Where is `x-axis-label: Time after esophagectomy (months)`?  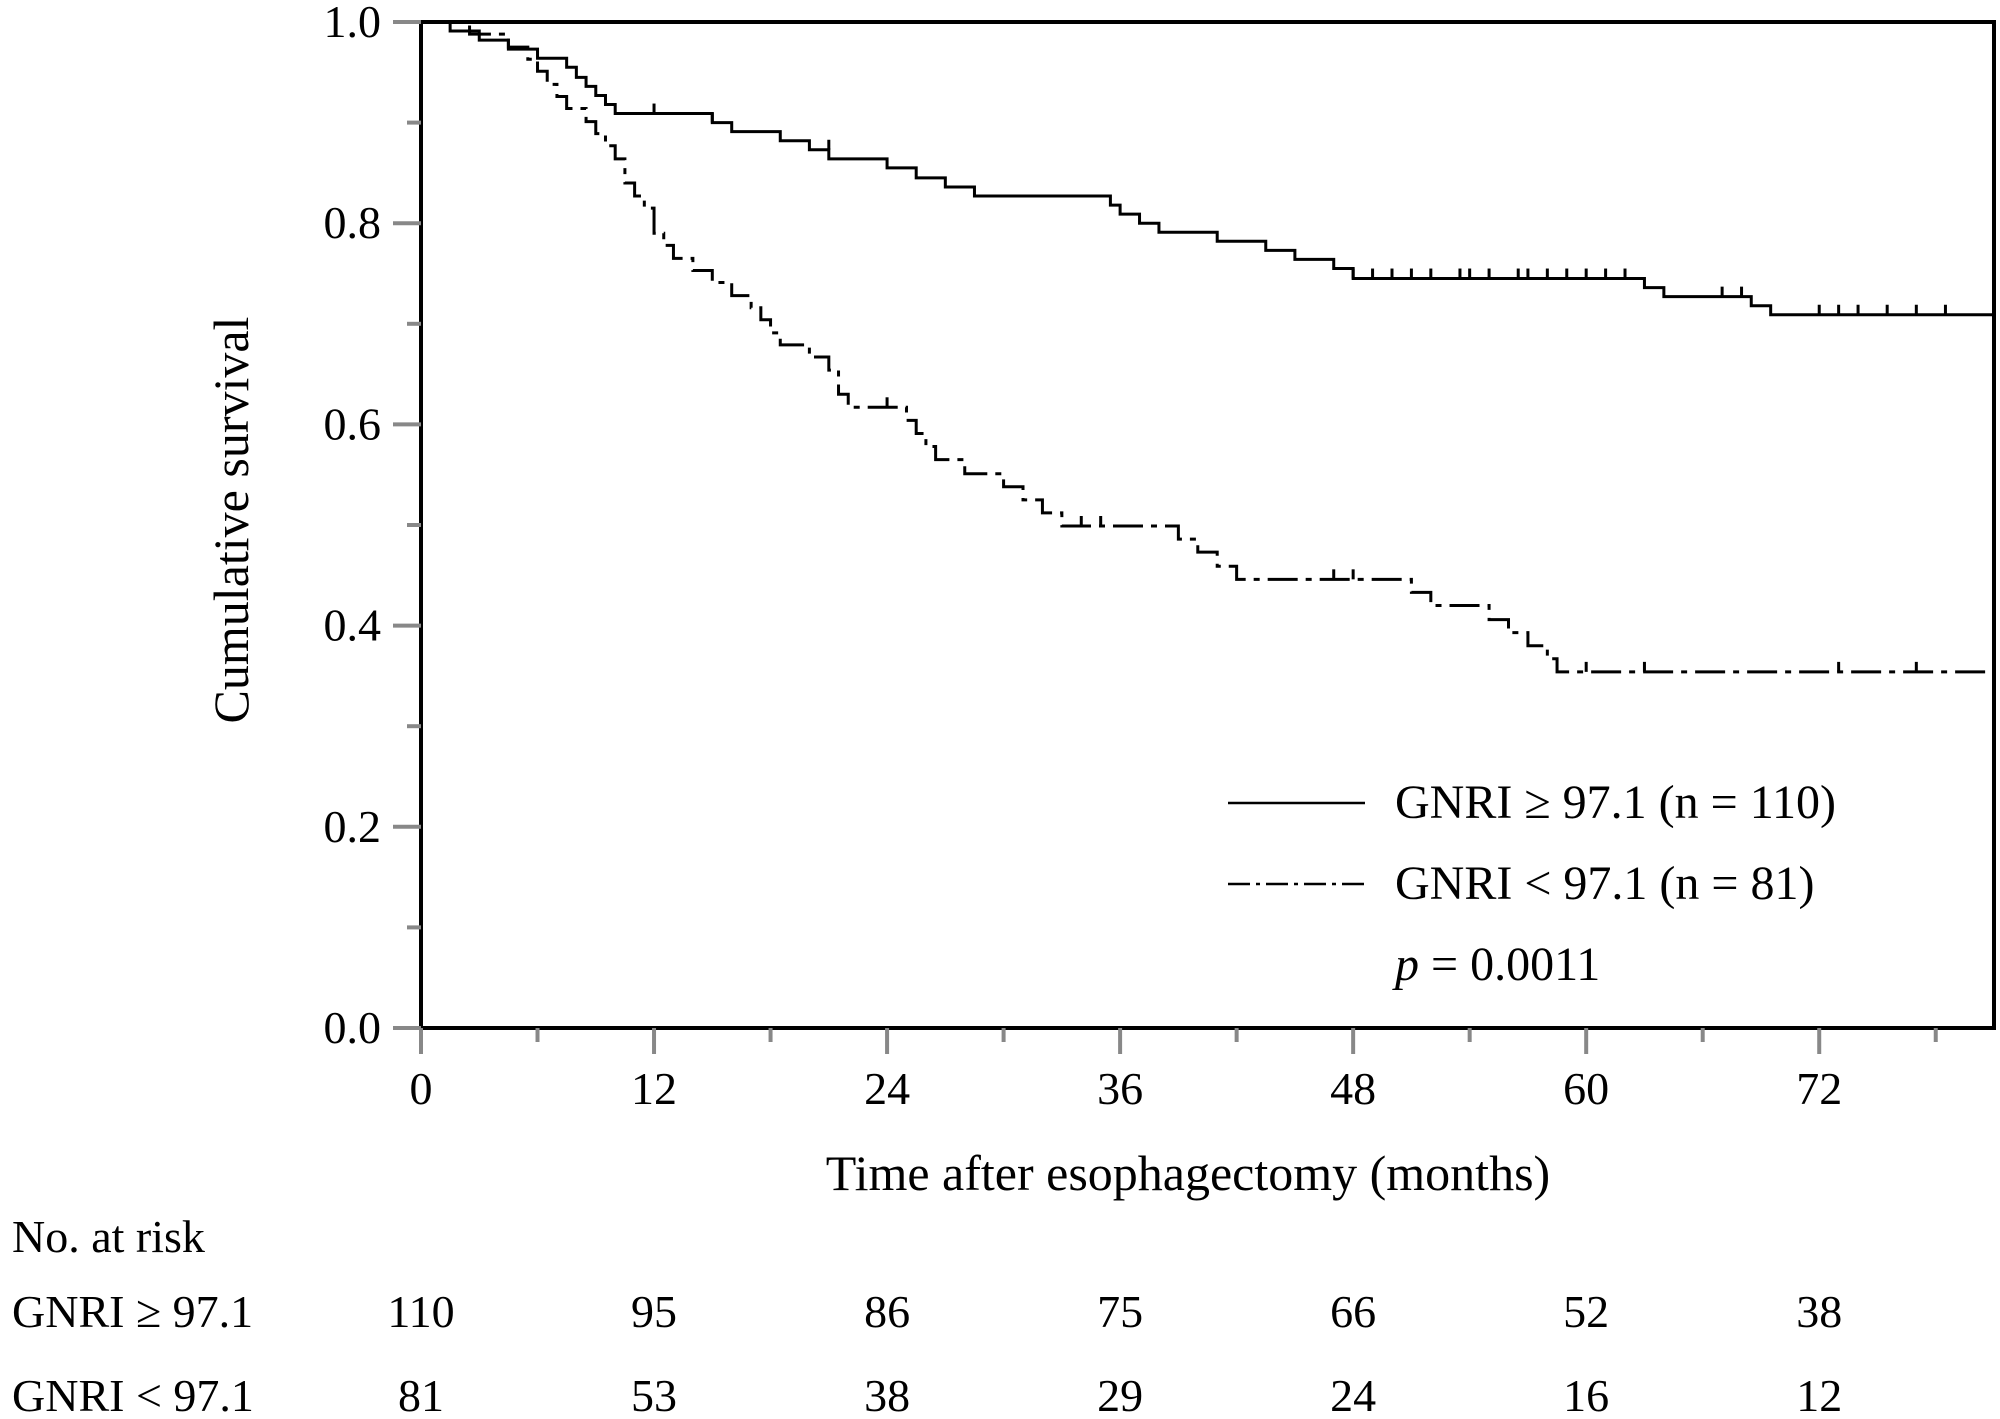 x-axis-label: Time after esophagectomy (months) is located at coordinates (1188, 1173).